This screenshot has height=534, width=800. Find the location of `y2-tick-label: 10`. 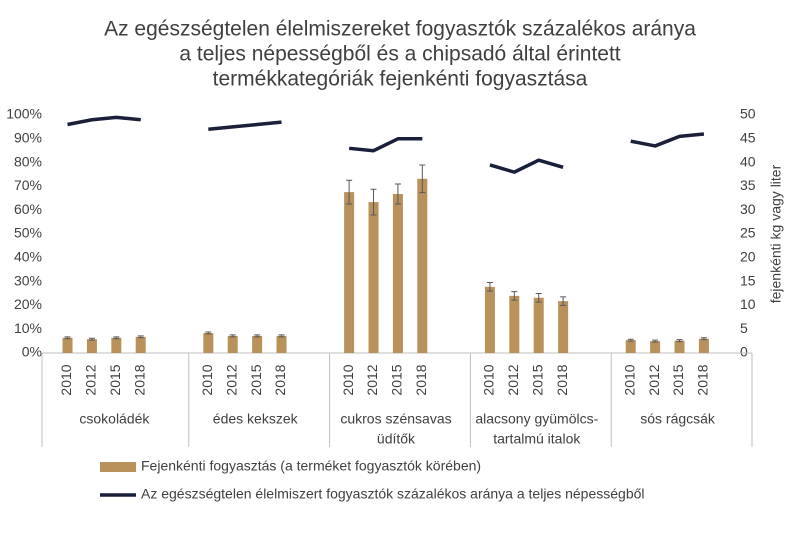

y2-tick-label: 10 is located at coordinates (748, 304).